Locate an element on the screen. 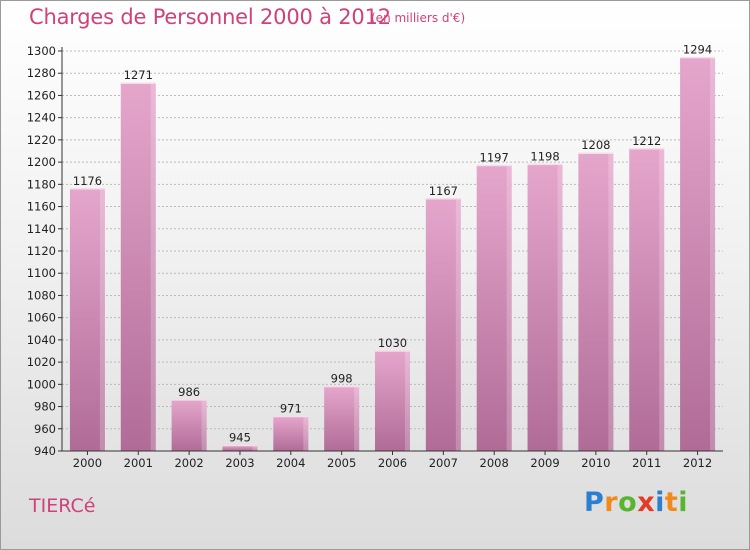 This screenshot has width=750, height=550. chart-title: Charges de Personnel 2000 à 2012 is located at coordinates (210, 17).